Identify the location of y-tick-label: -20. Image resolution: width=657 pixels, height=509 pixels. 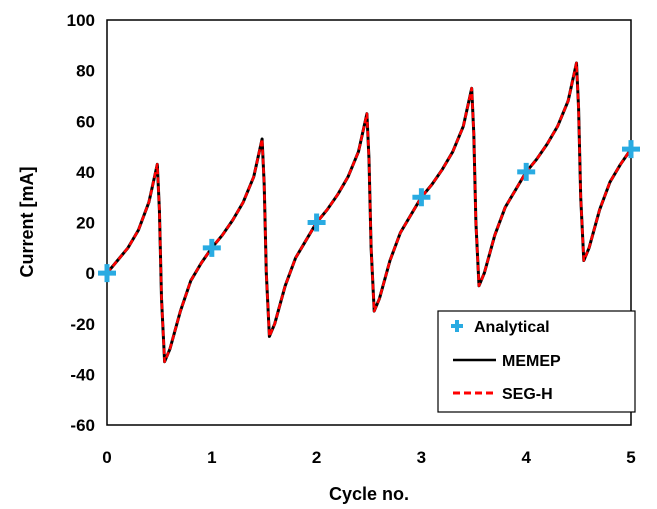
(82, 324).